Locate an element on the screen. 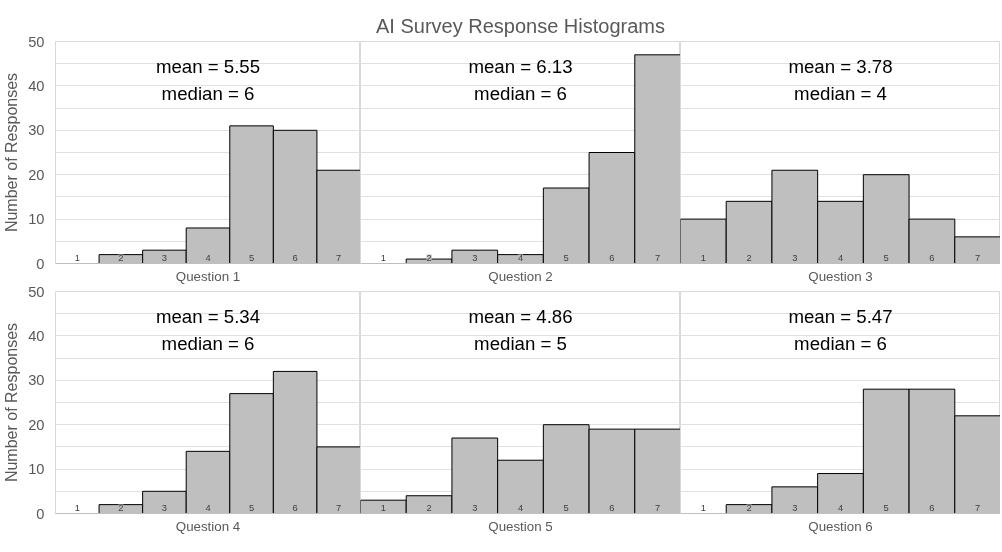 This screenshot has width=1002, height=552. annotation: median = 5 is located at coordinates (520, 343).